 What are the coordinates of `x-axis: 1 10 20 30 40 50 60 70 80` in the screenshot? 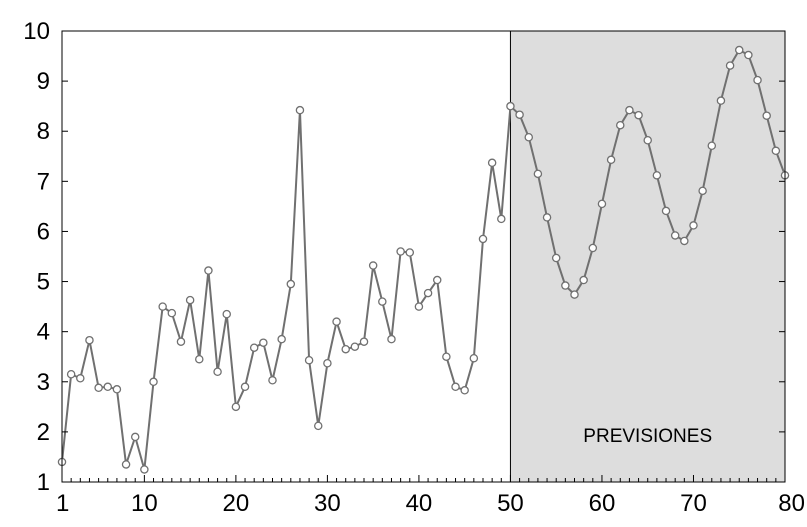 It's located at (430, 496).